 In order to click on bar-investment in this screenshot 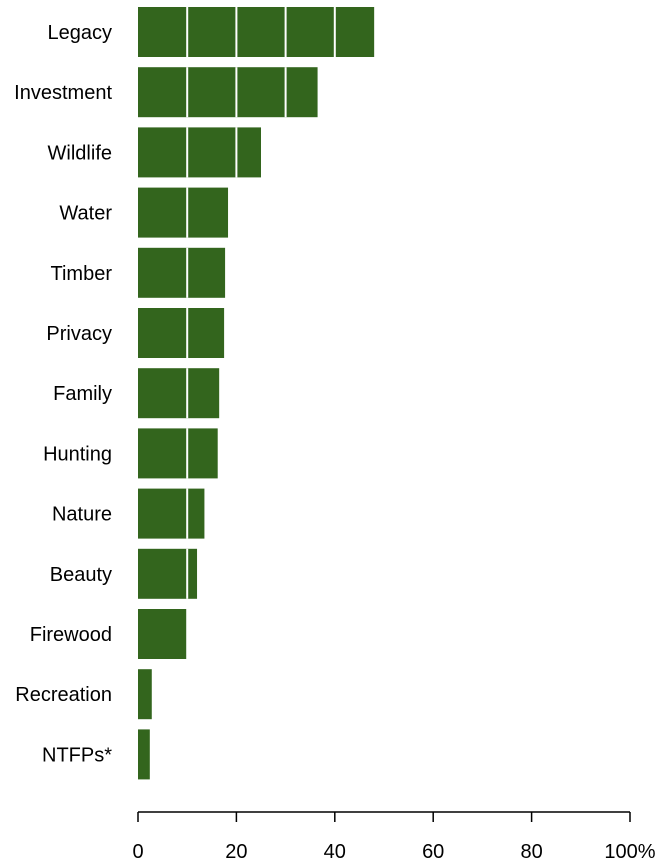, I will do `click(228, 92)`.